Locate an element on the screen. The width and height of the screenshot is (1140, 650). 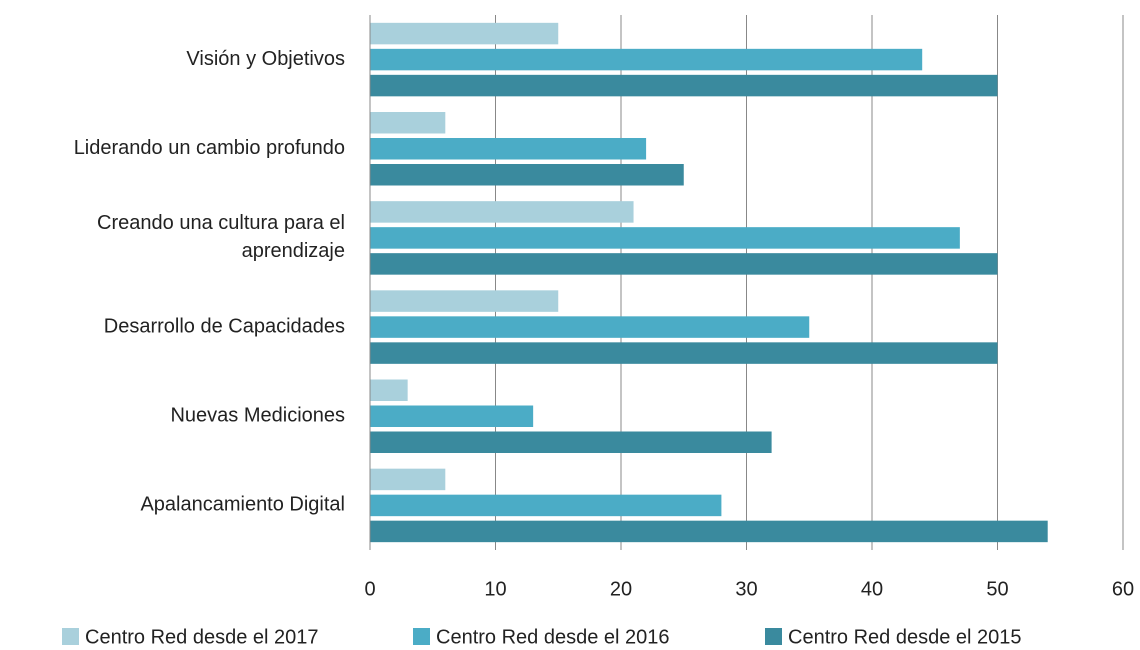
legend-label: Centro Red desde el 2017 is located at coordinates (202, 637).